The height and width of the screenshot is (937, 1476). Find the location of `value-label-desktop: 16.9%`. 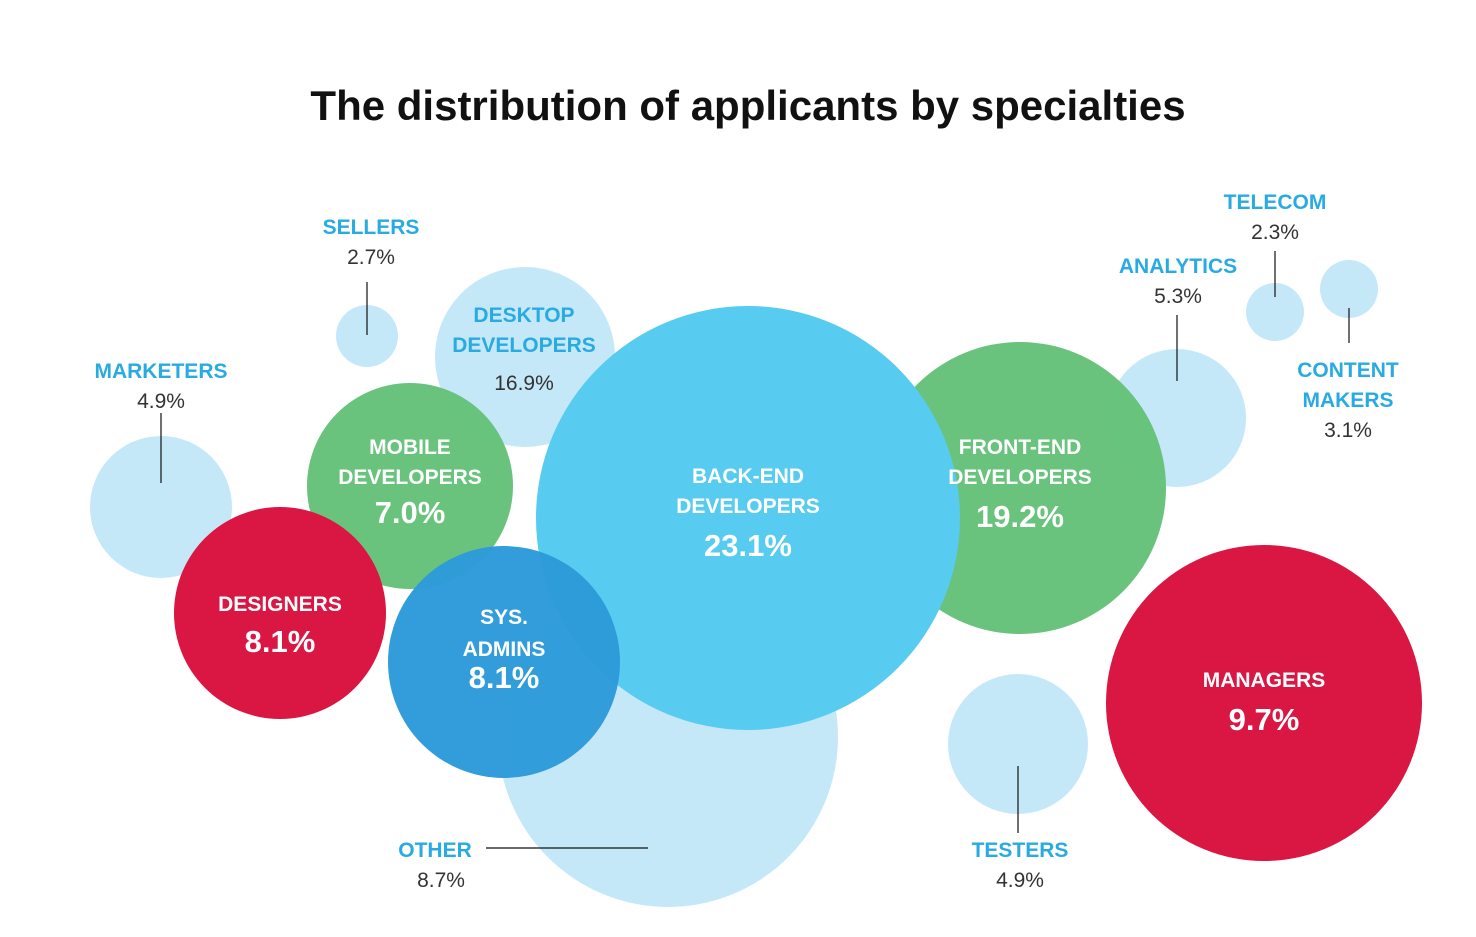

value-label-desktop: 16.9% is located at coordinates (524, 383).